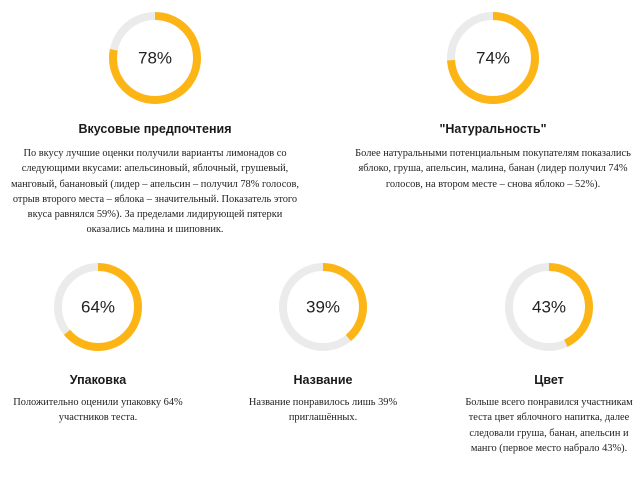 Image resolution: width=640 pixels, height=480 pixels. I want to click on progress-ring: 78%, so click(155, 58).